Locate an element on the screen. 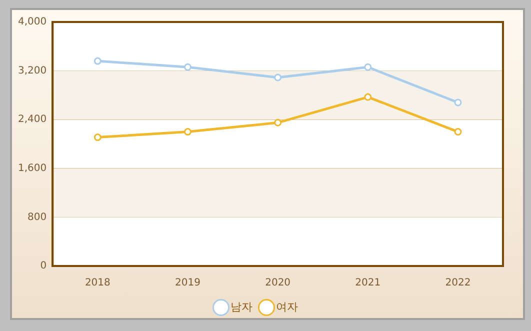  y-tick-label: 2,400 is located at coordinates (32, 120).